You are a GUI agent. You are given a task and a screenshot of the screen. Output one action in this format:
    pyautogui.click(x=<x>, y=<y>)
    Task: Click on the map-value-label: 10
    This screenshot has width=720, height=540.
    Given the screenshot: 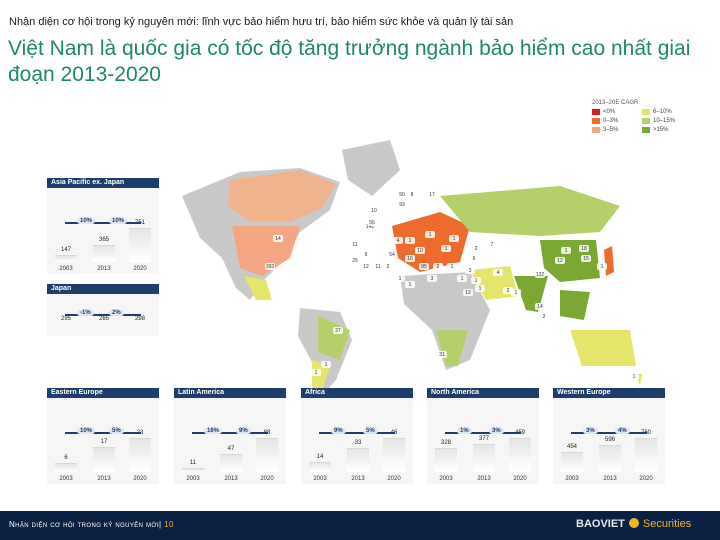 What is the action you would take?
    pyautogui.click(x=374, y=211)
    